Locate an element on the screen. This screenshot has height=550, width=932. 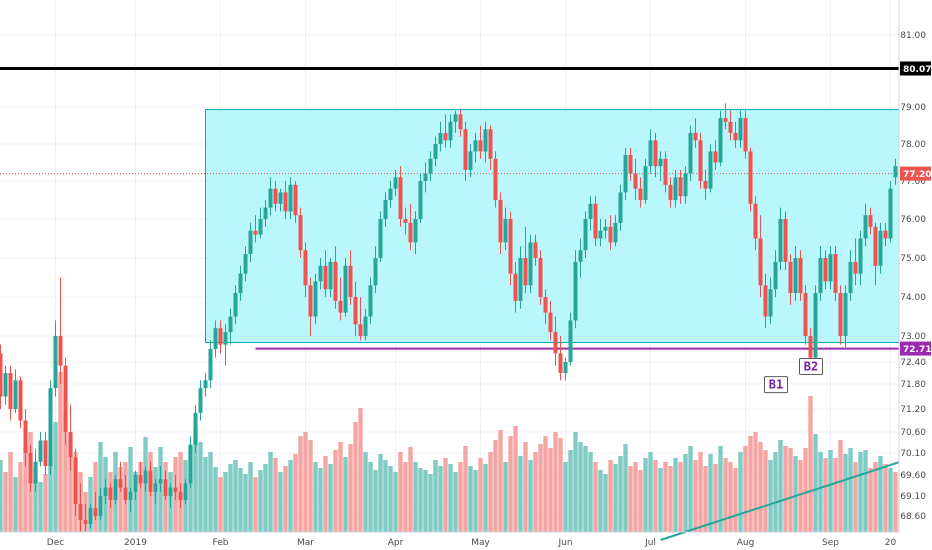
price-tag: 77.20 is located at coordinates (915, 173).